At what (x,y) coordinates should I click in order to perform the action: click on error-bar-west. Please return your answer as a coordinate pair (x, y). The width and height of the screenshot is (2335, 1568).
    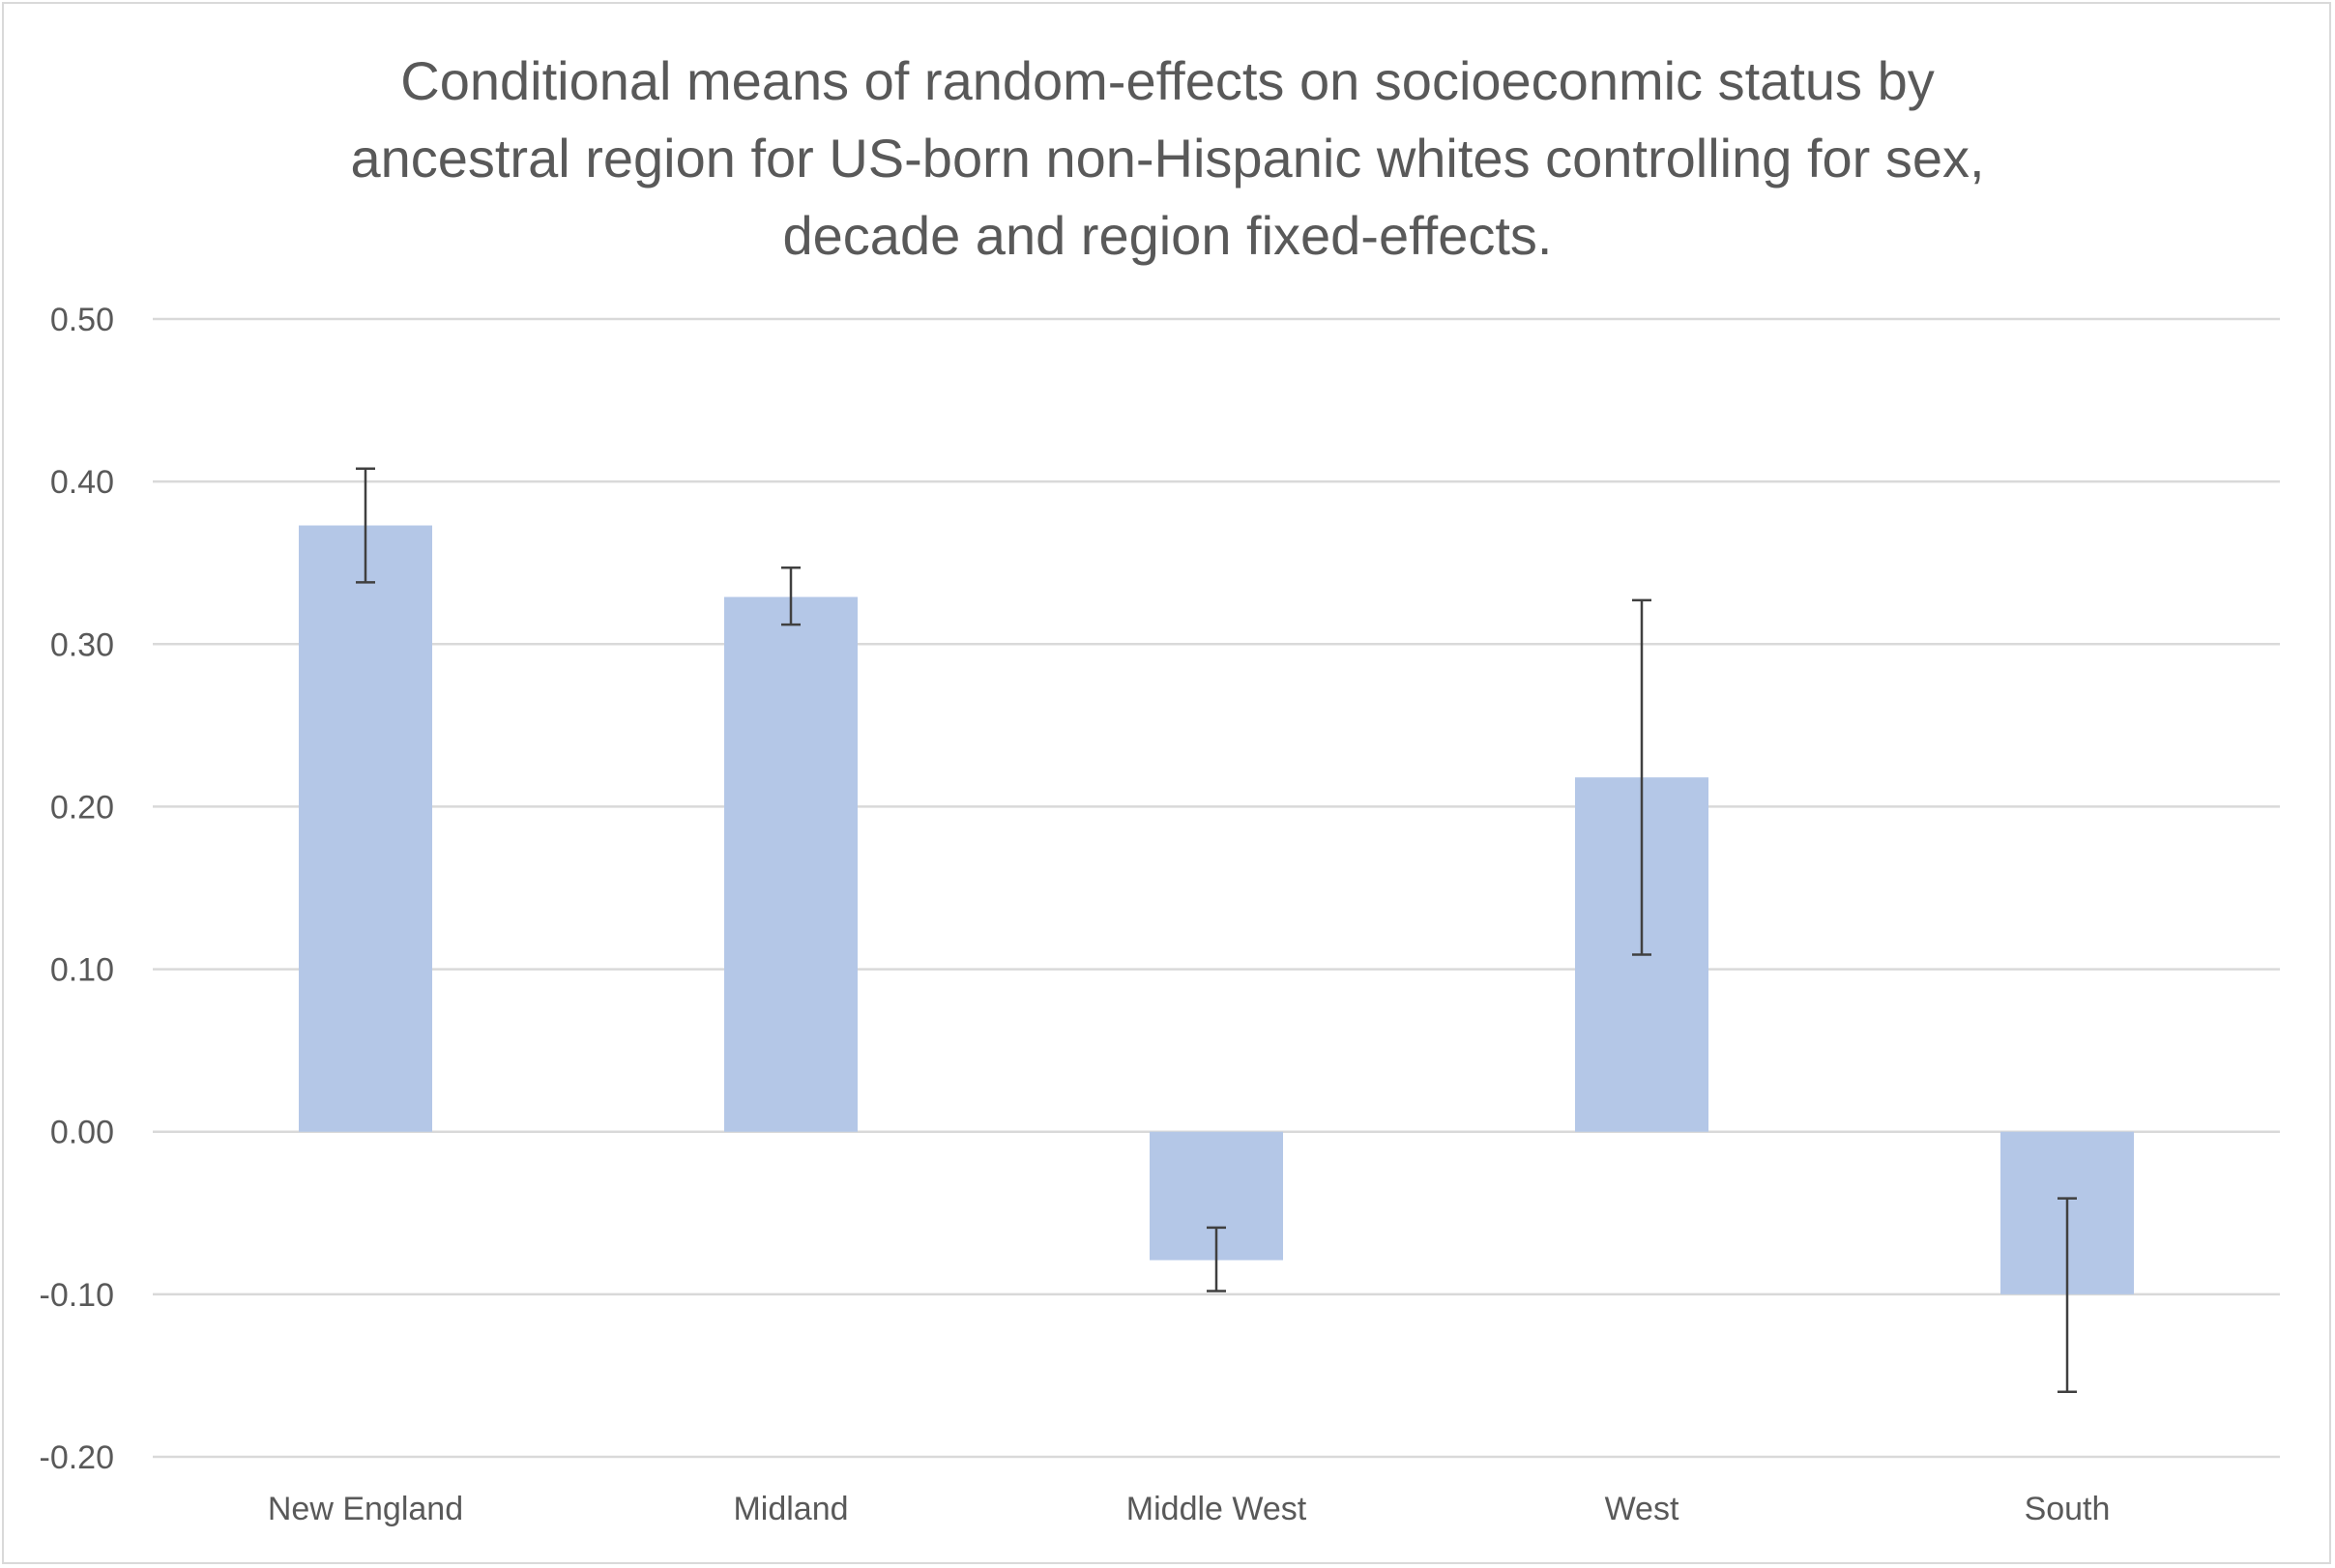
    Looking at the image, I should click on (1642, 777).